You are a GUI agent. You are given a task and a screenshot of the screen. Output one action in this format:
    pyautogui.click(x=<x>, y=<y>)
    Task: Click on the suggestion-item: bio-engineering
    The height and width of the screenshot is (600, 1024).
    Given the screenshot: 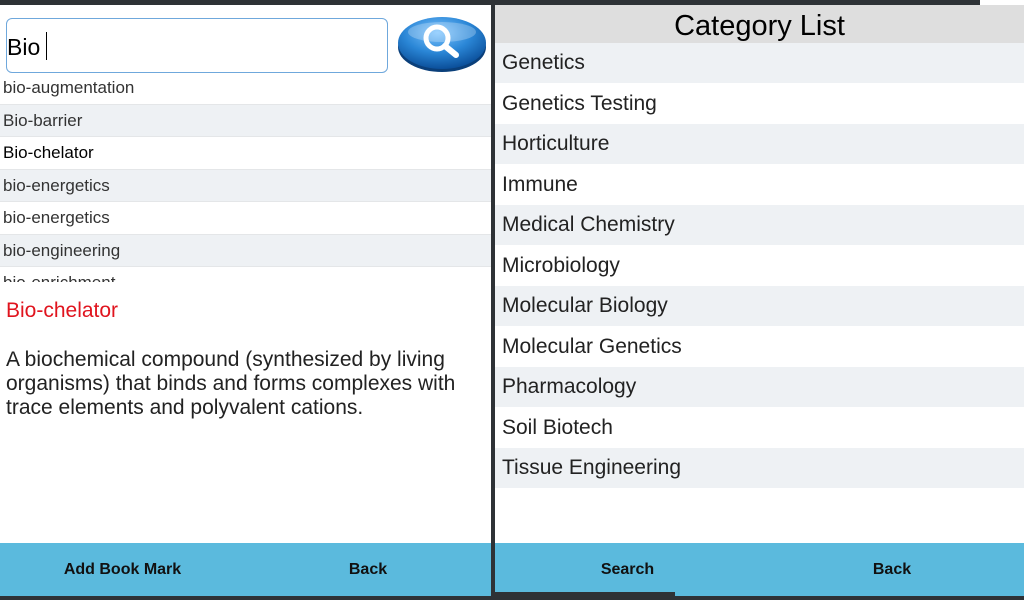 What is the action you would take?
    pyautogui.click(x=245, y=250)
    